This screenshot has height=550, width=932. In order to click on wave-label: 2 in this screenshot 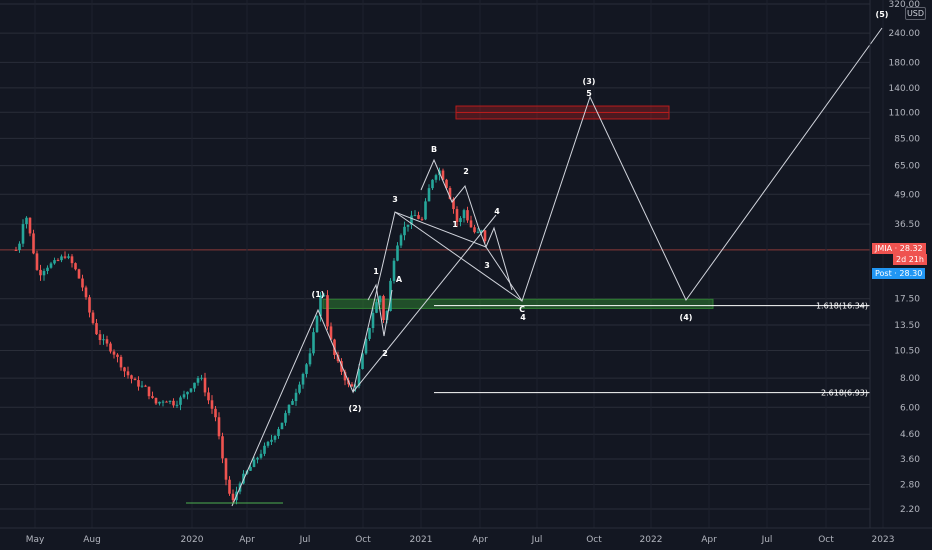, I will do `click(385, 353)`.